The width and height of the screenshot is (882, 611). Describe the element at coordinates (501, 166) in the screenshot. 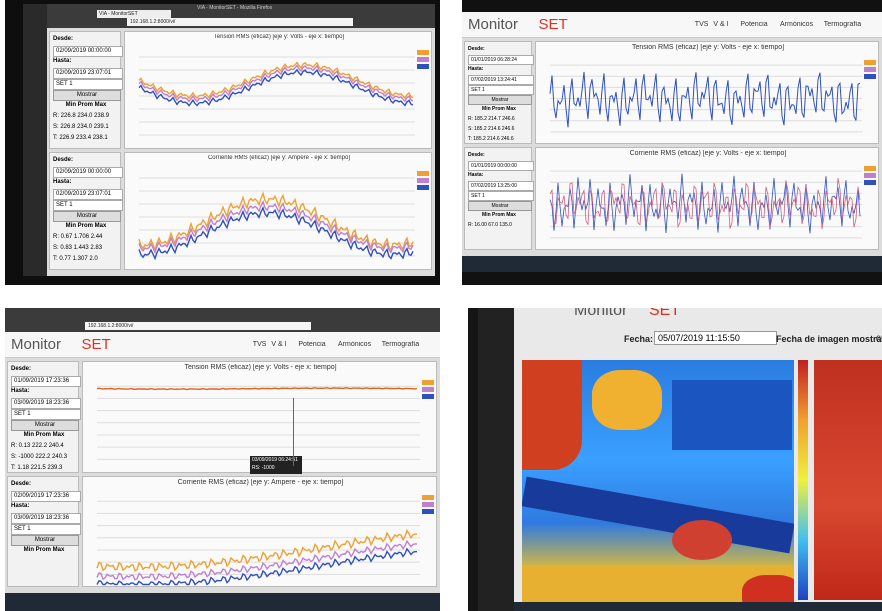

I see `desde-input: 01/01/2019 00:00:00` at that location.